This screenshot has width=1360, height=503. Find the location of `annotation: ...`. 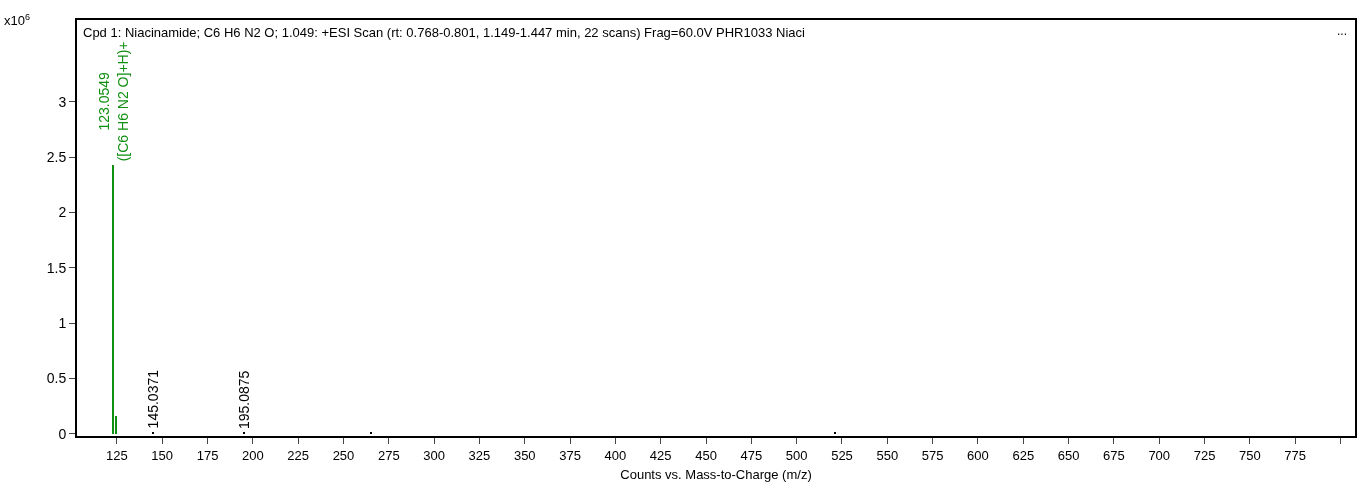

annotation: ... is located at coordinates (1342, 31).